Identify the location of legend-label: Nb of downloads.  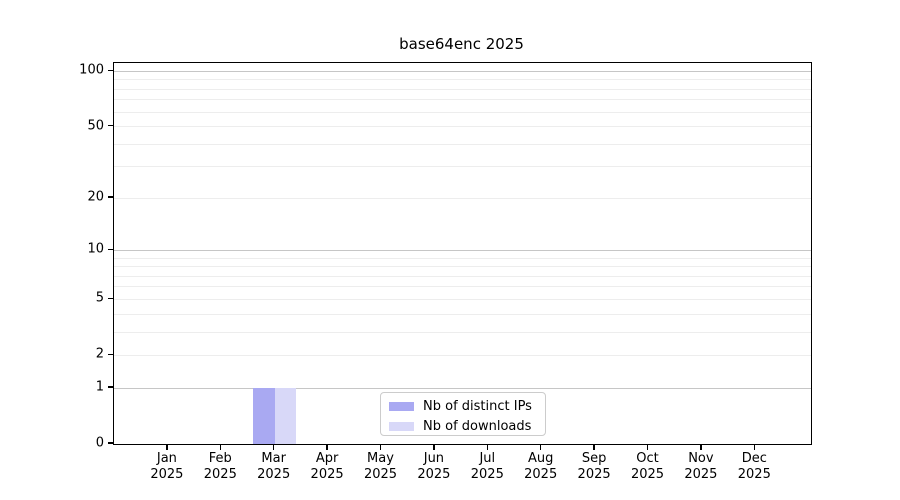
(477, 426).